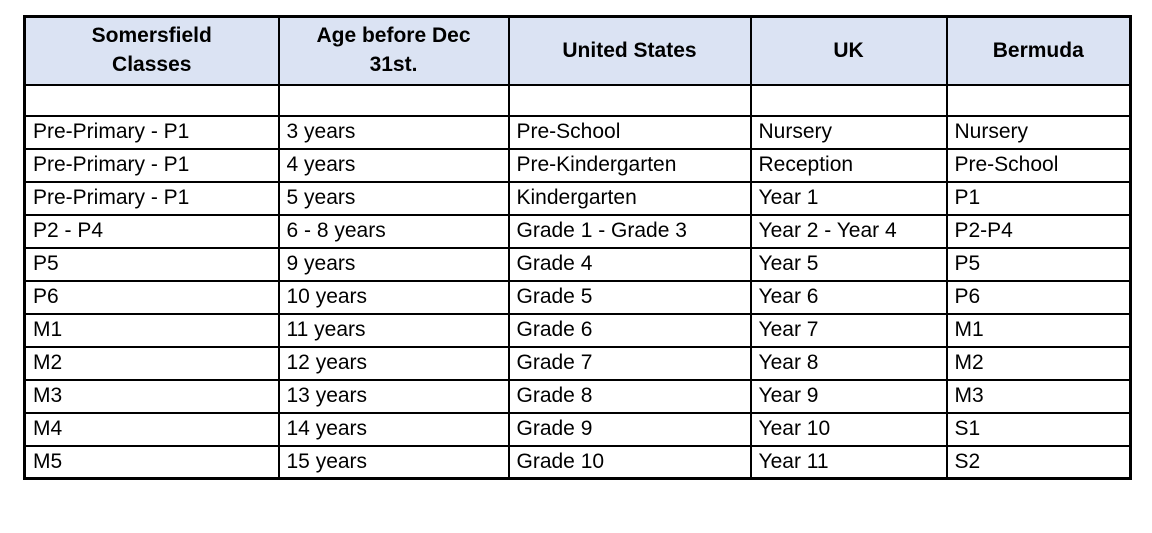  Describe the element at coordinates (393, 396) in the screenshot. I see `table-cell: 13 years` at that location.